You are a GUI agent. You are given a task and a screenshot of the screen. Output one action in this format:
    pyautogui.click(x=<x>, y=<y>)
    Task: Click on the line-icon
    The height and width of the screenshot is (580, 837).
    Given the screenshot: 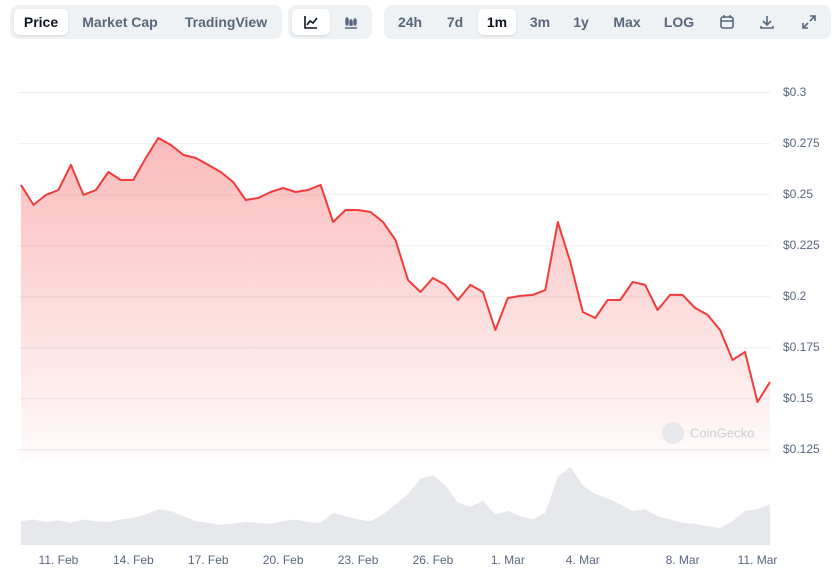 What is the action you would take?
    pyautogui.click(x=311, y=22)
    